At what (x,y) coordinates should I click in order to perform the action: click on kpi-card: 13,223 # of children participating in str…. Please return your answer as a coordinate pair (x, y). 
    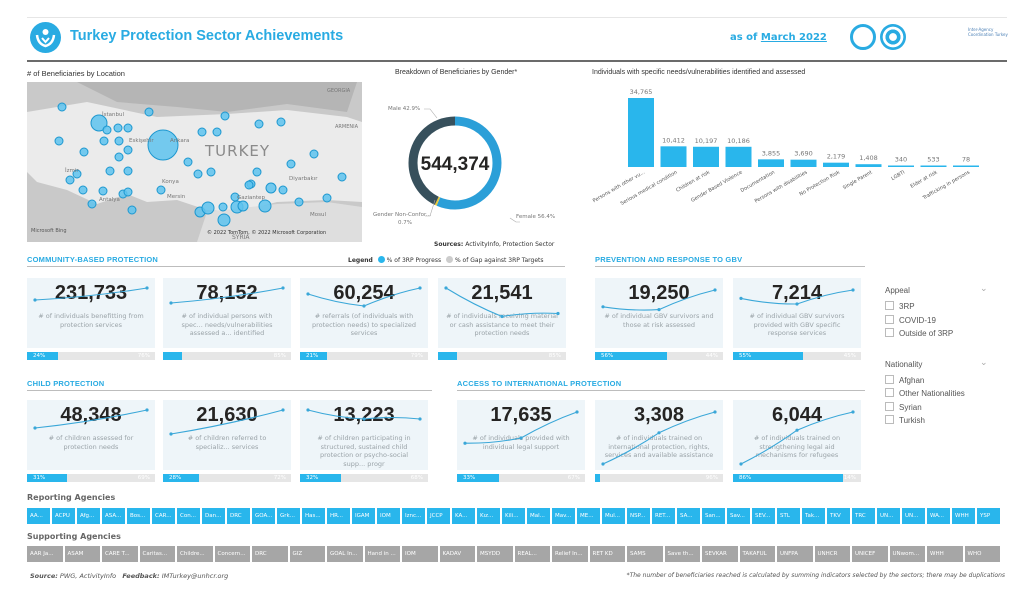
    Looking at the image, I should click on (364, 435).